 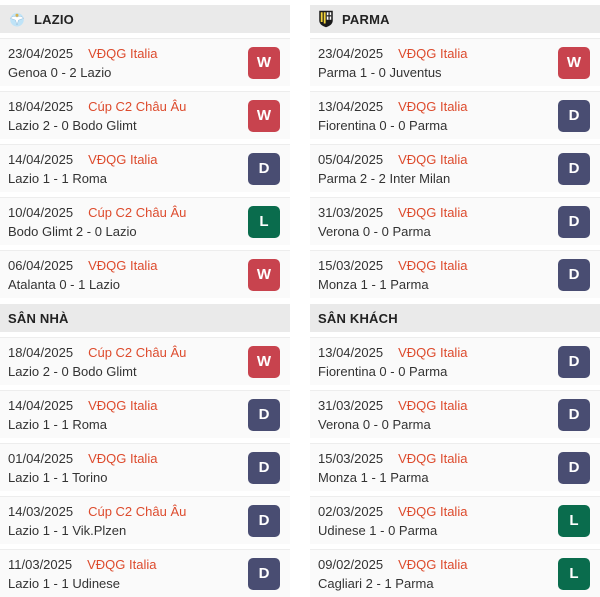 I want to click on match-score: Parma 2 - 2 Inter Milan, so click(x=384, y=178).